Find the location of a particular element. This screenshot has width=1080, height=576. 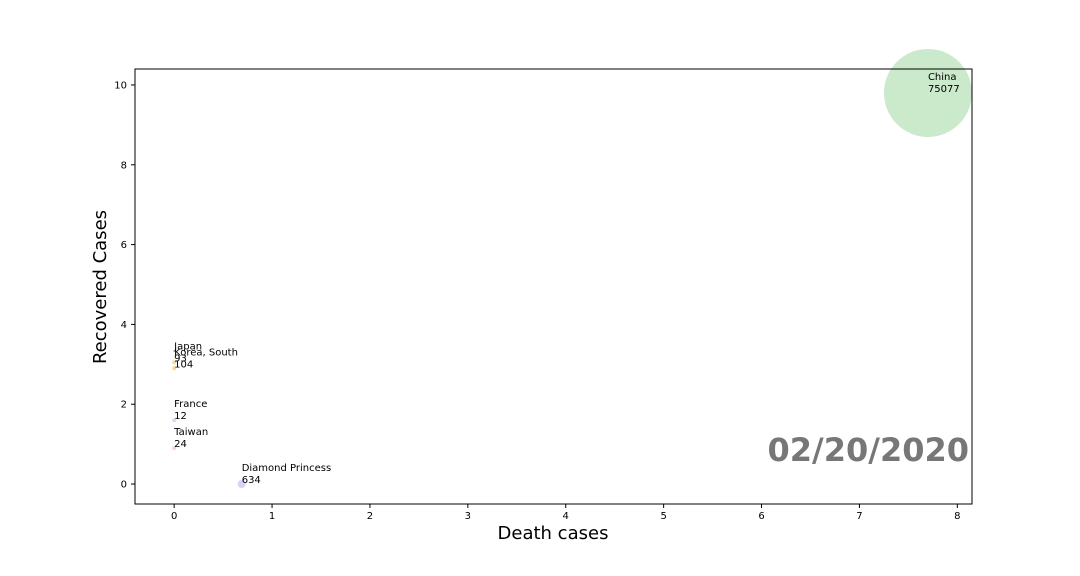

point-label: Diamond Princess 634 is located at coordinates (286, 474).